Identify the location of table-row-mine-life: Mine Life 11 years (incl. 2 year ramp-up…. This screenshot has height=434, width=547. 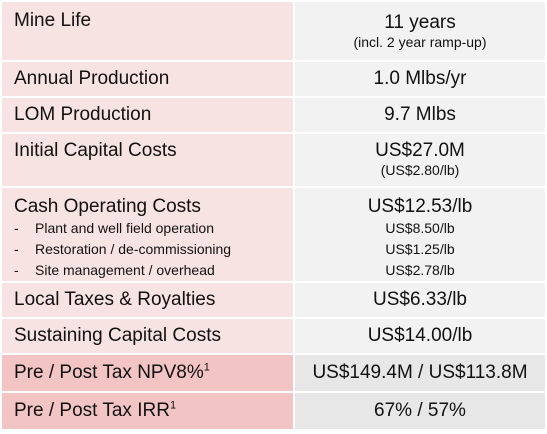
(273, 31).